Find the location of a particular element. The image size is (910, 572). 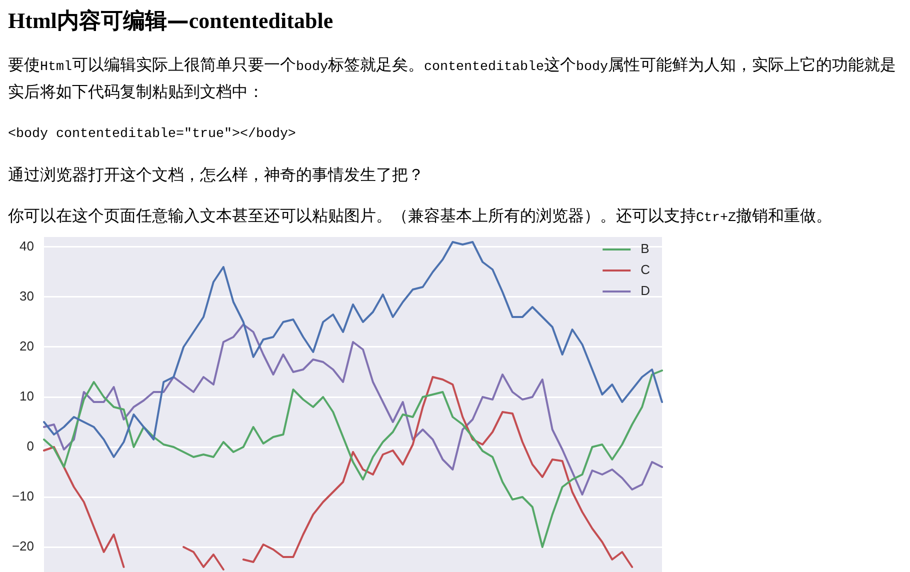

y-tick-label: 20 is located at coordinates (27, 346).